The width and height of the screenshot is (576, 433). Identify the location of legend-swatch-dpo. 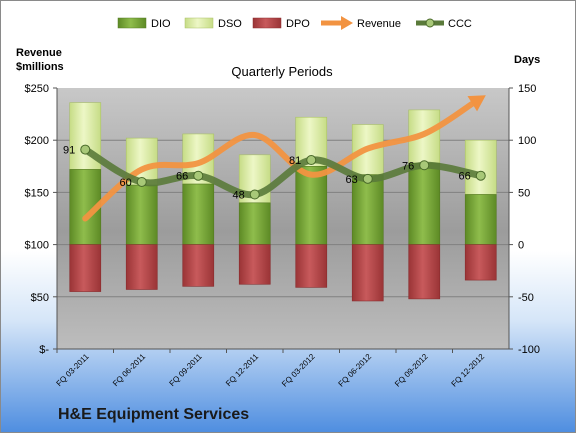
(267, 23).